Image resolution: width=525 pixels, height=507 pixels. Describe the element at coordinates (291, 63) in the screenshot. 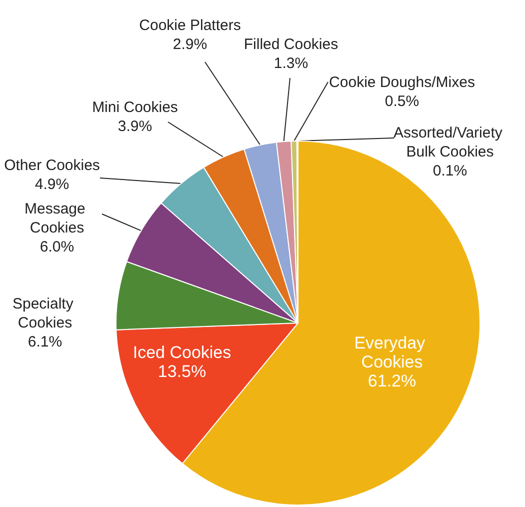

I see `data-label: 1.3%` at that location.